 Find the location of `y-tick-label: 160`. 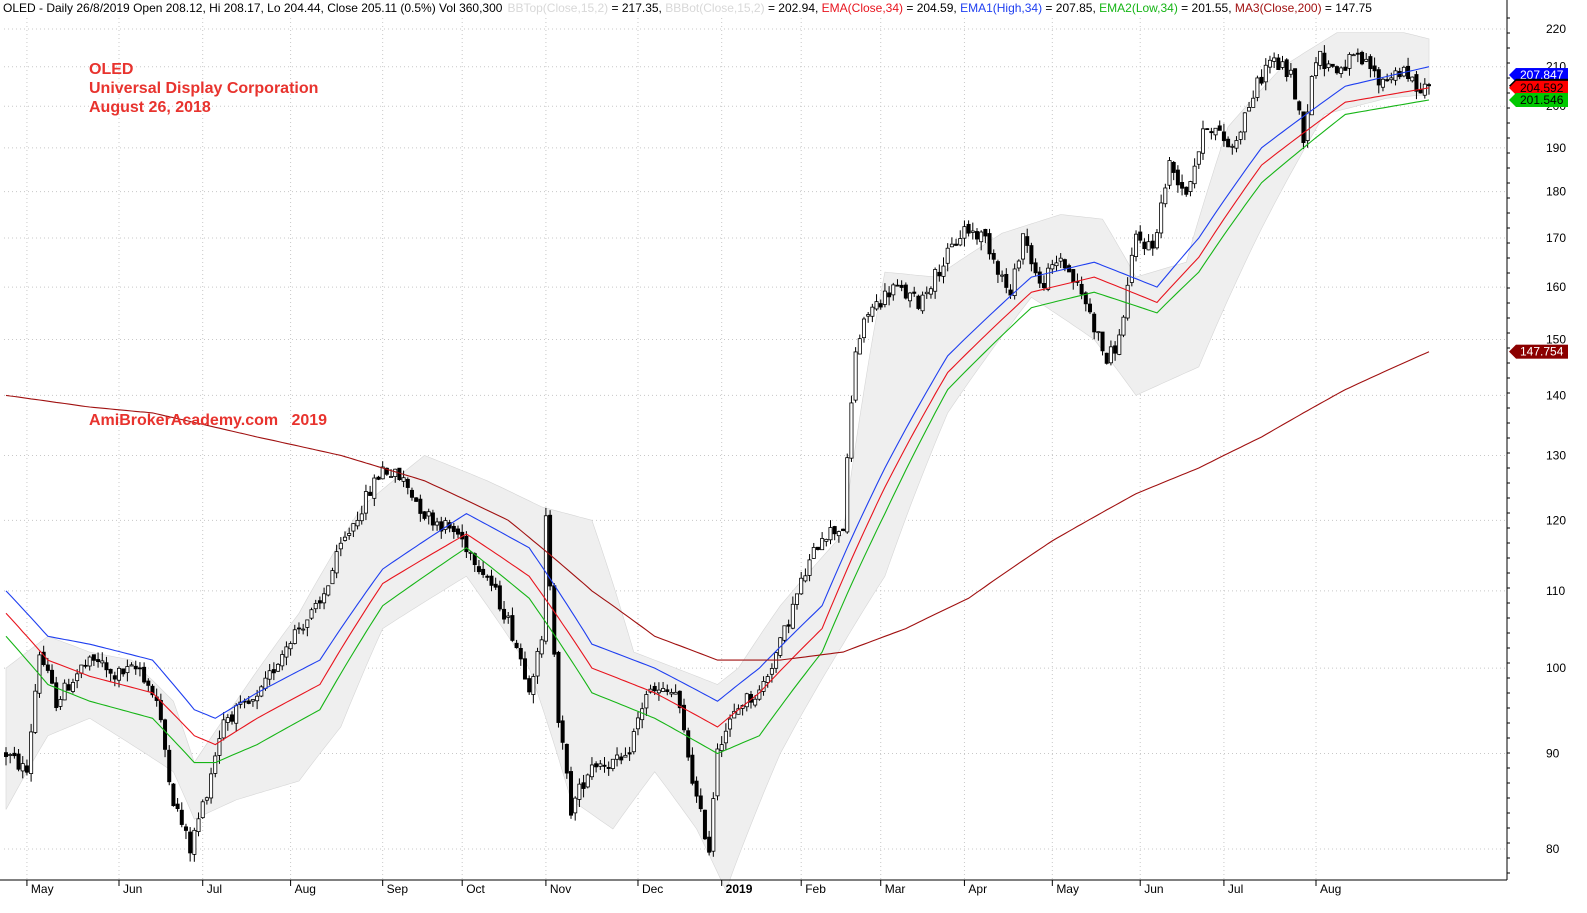

y-tick-label: 160 is located at coordinates (1556, 287).